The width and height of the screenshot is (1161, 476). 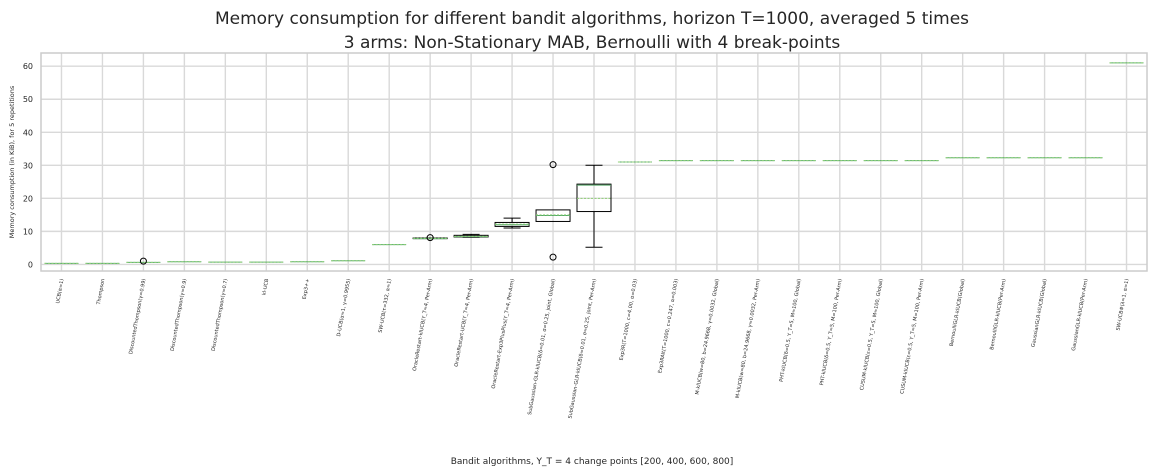 I want to click on x-tick-label: DiscountedThompson(γ=0.7), so click(x=220, y=314).